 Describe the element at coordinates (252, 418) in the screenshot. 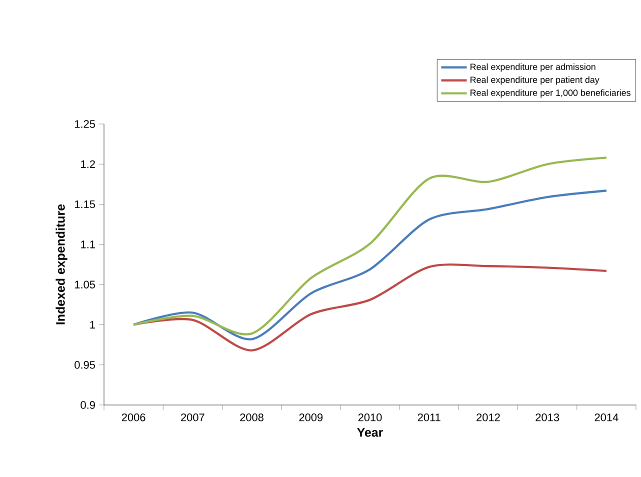

I see `x-tick-label: 2008` at that location.